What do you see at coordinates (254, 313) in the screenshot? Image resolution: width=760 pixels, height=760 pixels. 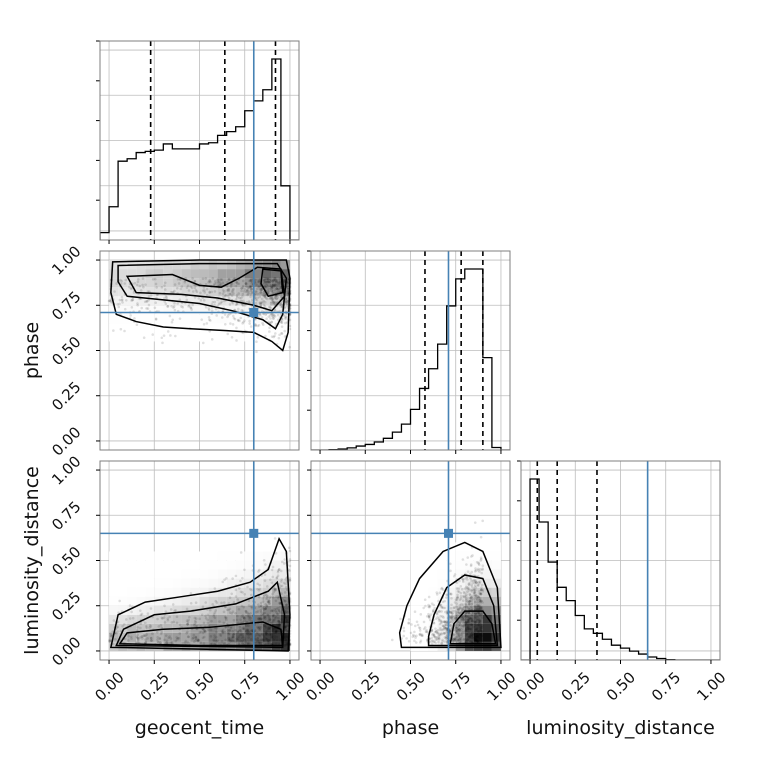 I see `truth-marker` at bounding box center [254, 313].